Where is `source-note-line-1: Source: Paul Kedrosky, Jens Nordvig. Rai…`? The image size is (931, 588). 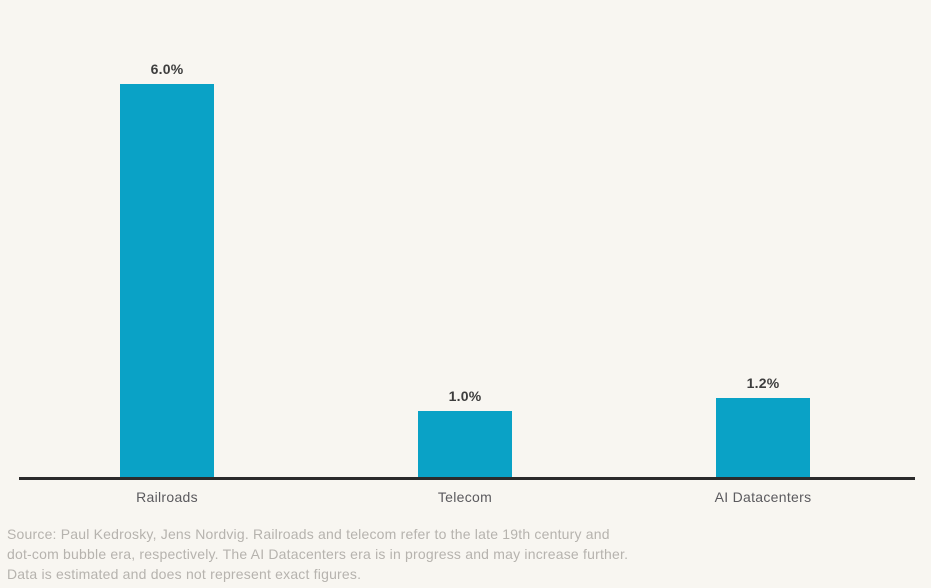
source-note-line-1: Source: Paul Kedrosky, Jens Nordvig. Rai… is located at coordinates (308, 534).